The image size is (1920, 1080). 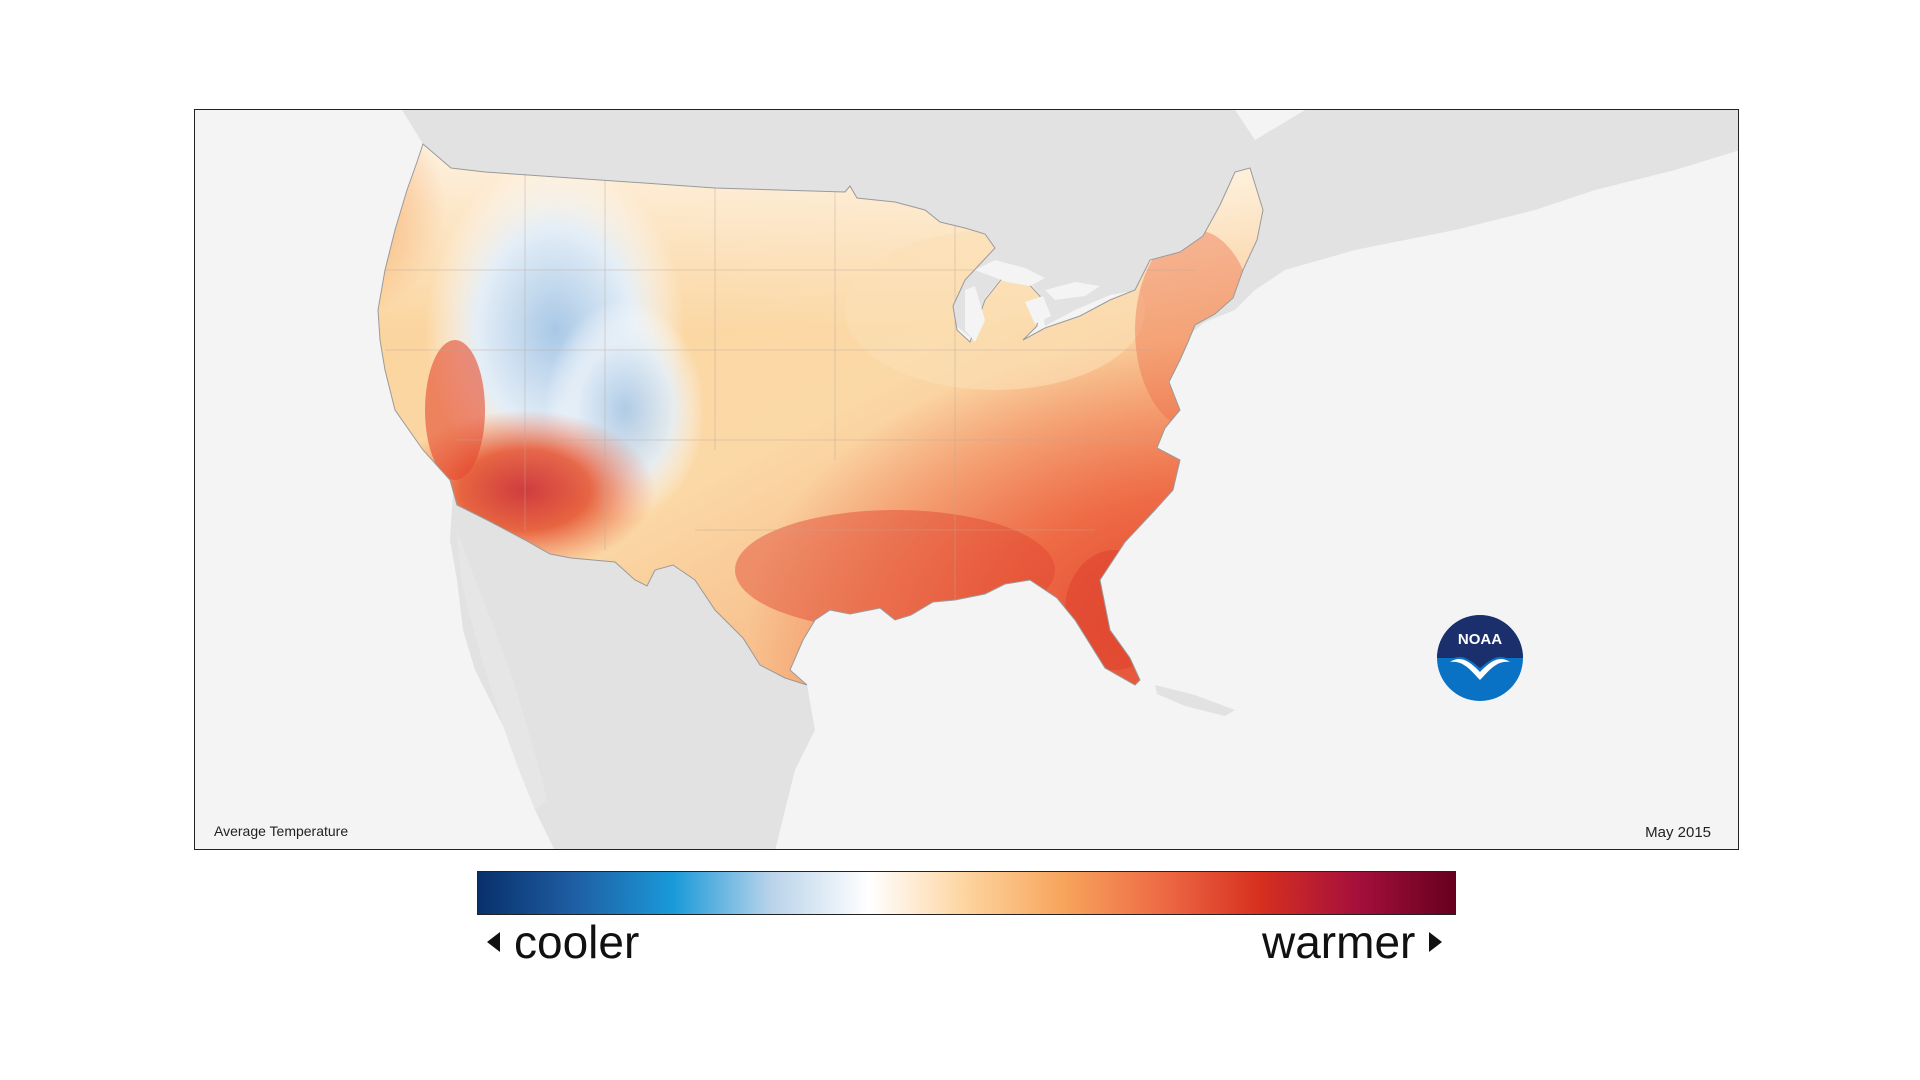 What do you see at coordinates (1070, 224) in the screenshot?
I see `canada-land` at bounding box center [1070, 224].